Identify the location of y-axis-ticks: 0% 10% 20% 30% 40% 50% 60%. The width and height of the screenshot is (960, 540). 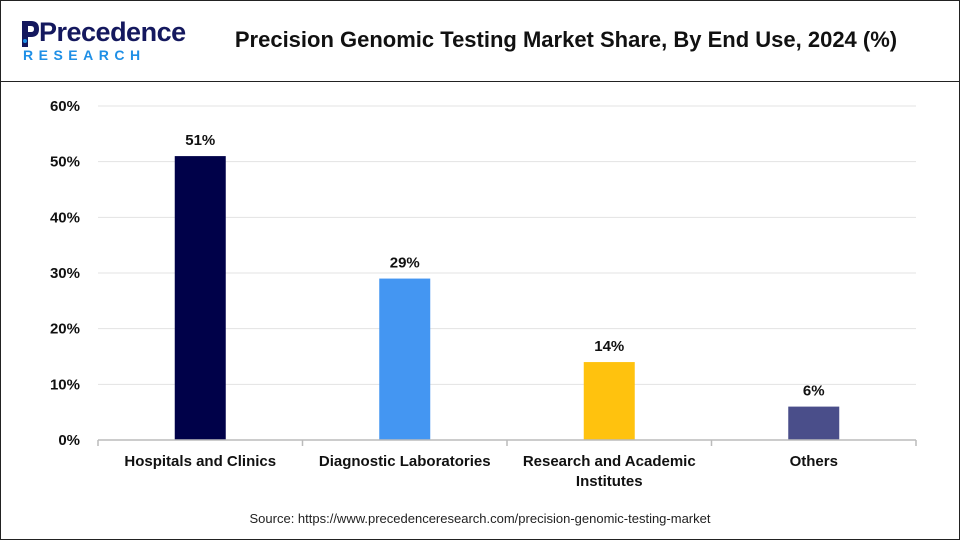
(65, 273).